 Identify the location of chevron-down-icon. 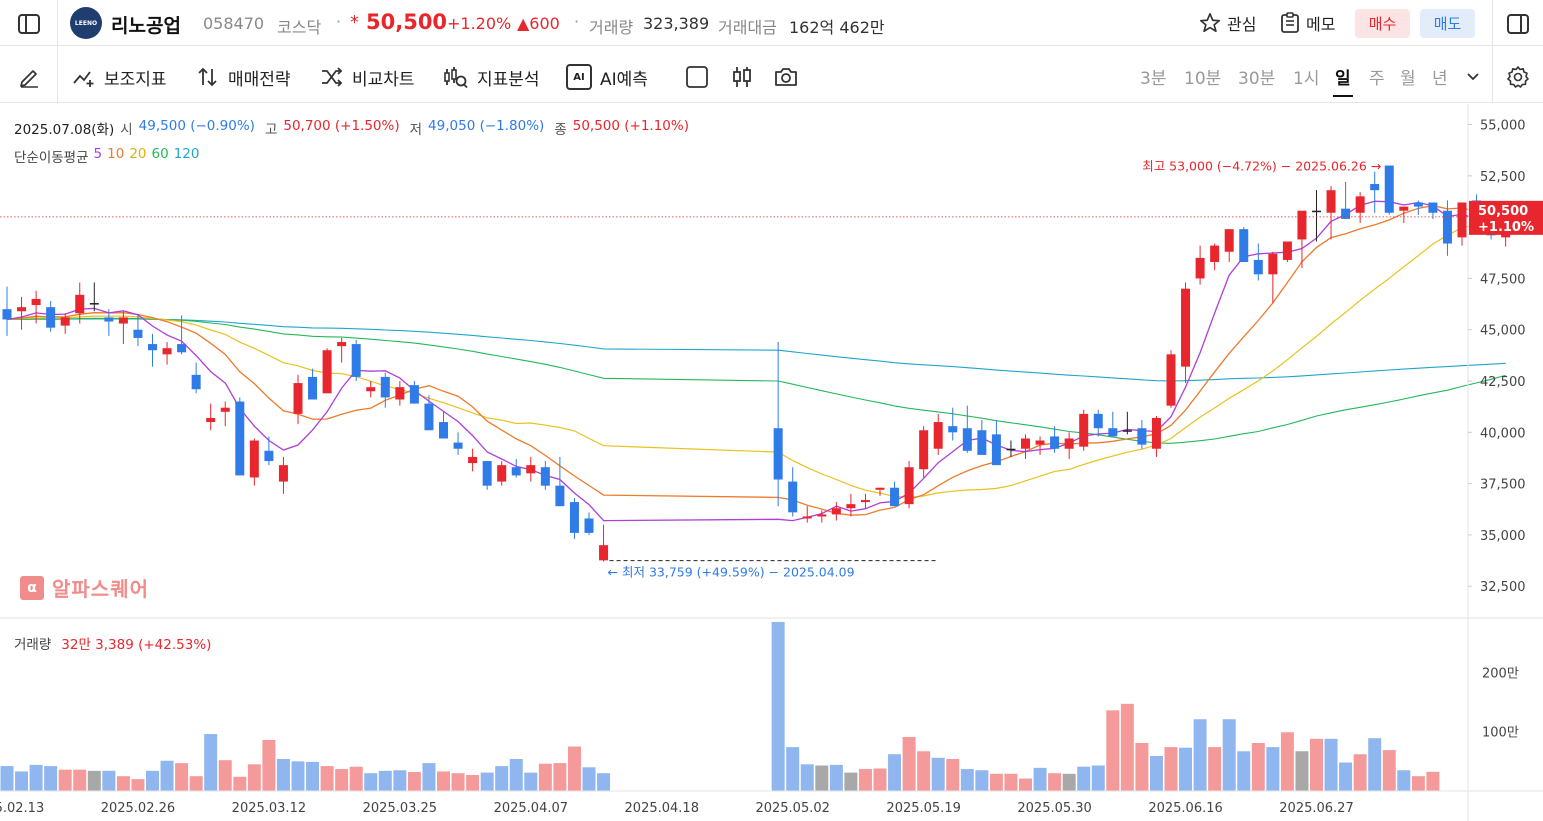
(1473, 77).